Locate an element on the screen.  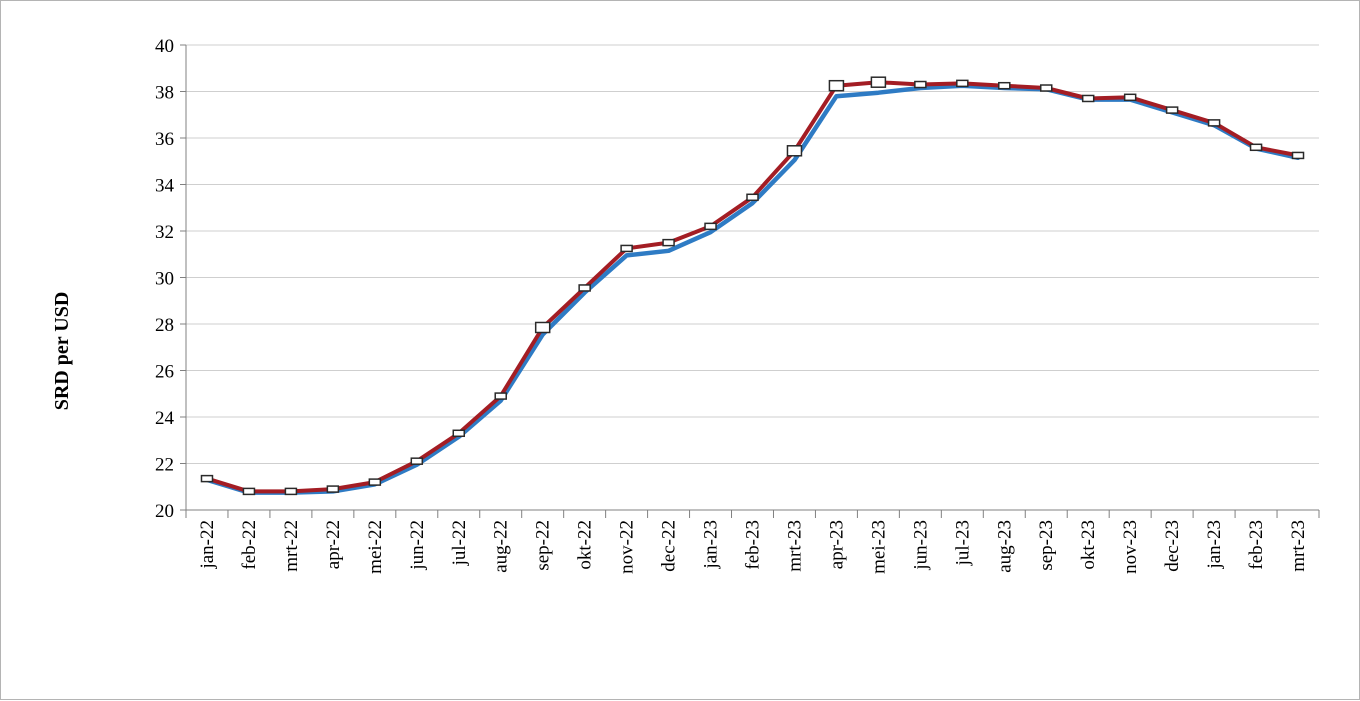
y-tick-label: 30 is located at coordinates (164, 279).